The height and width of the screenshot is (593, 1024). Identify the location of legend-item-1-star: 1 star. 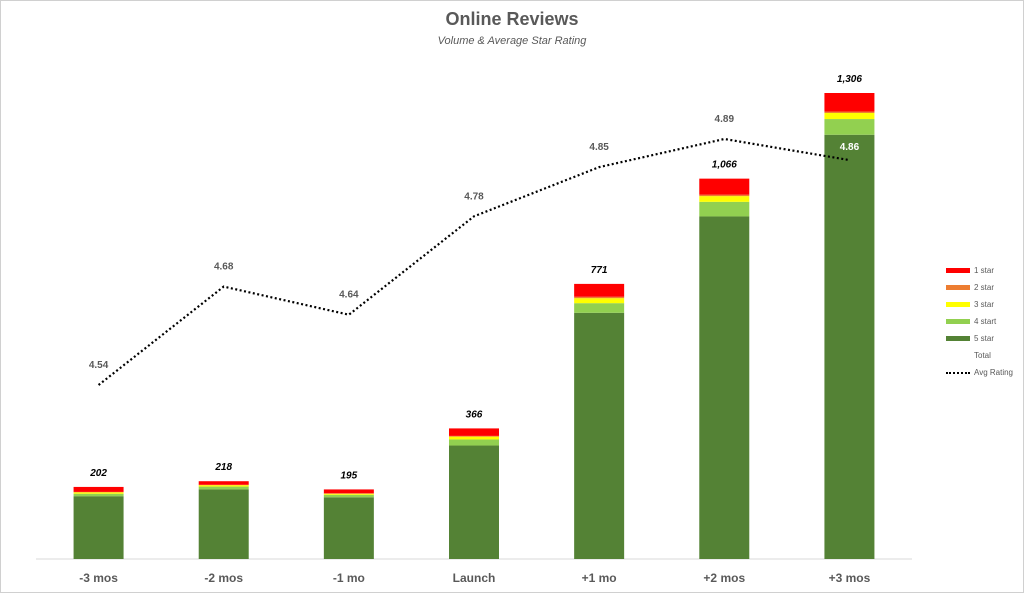
(985, 270).